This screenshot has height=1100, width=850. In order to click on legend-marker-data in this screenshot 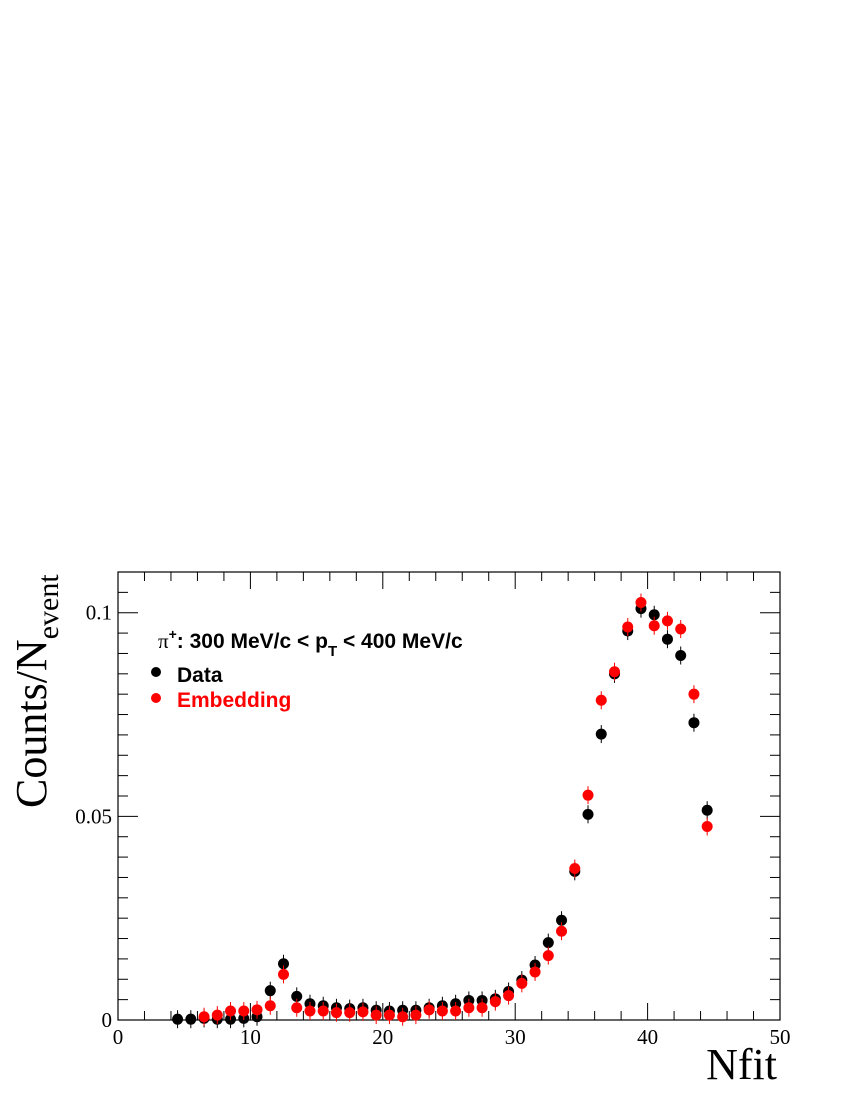, I will do `click(156, 672)`.